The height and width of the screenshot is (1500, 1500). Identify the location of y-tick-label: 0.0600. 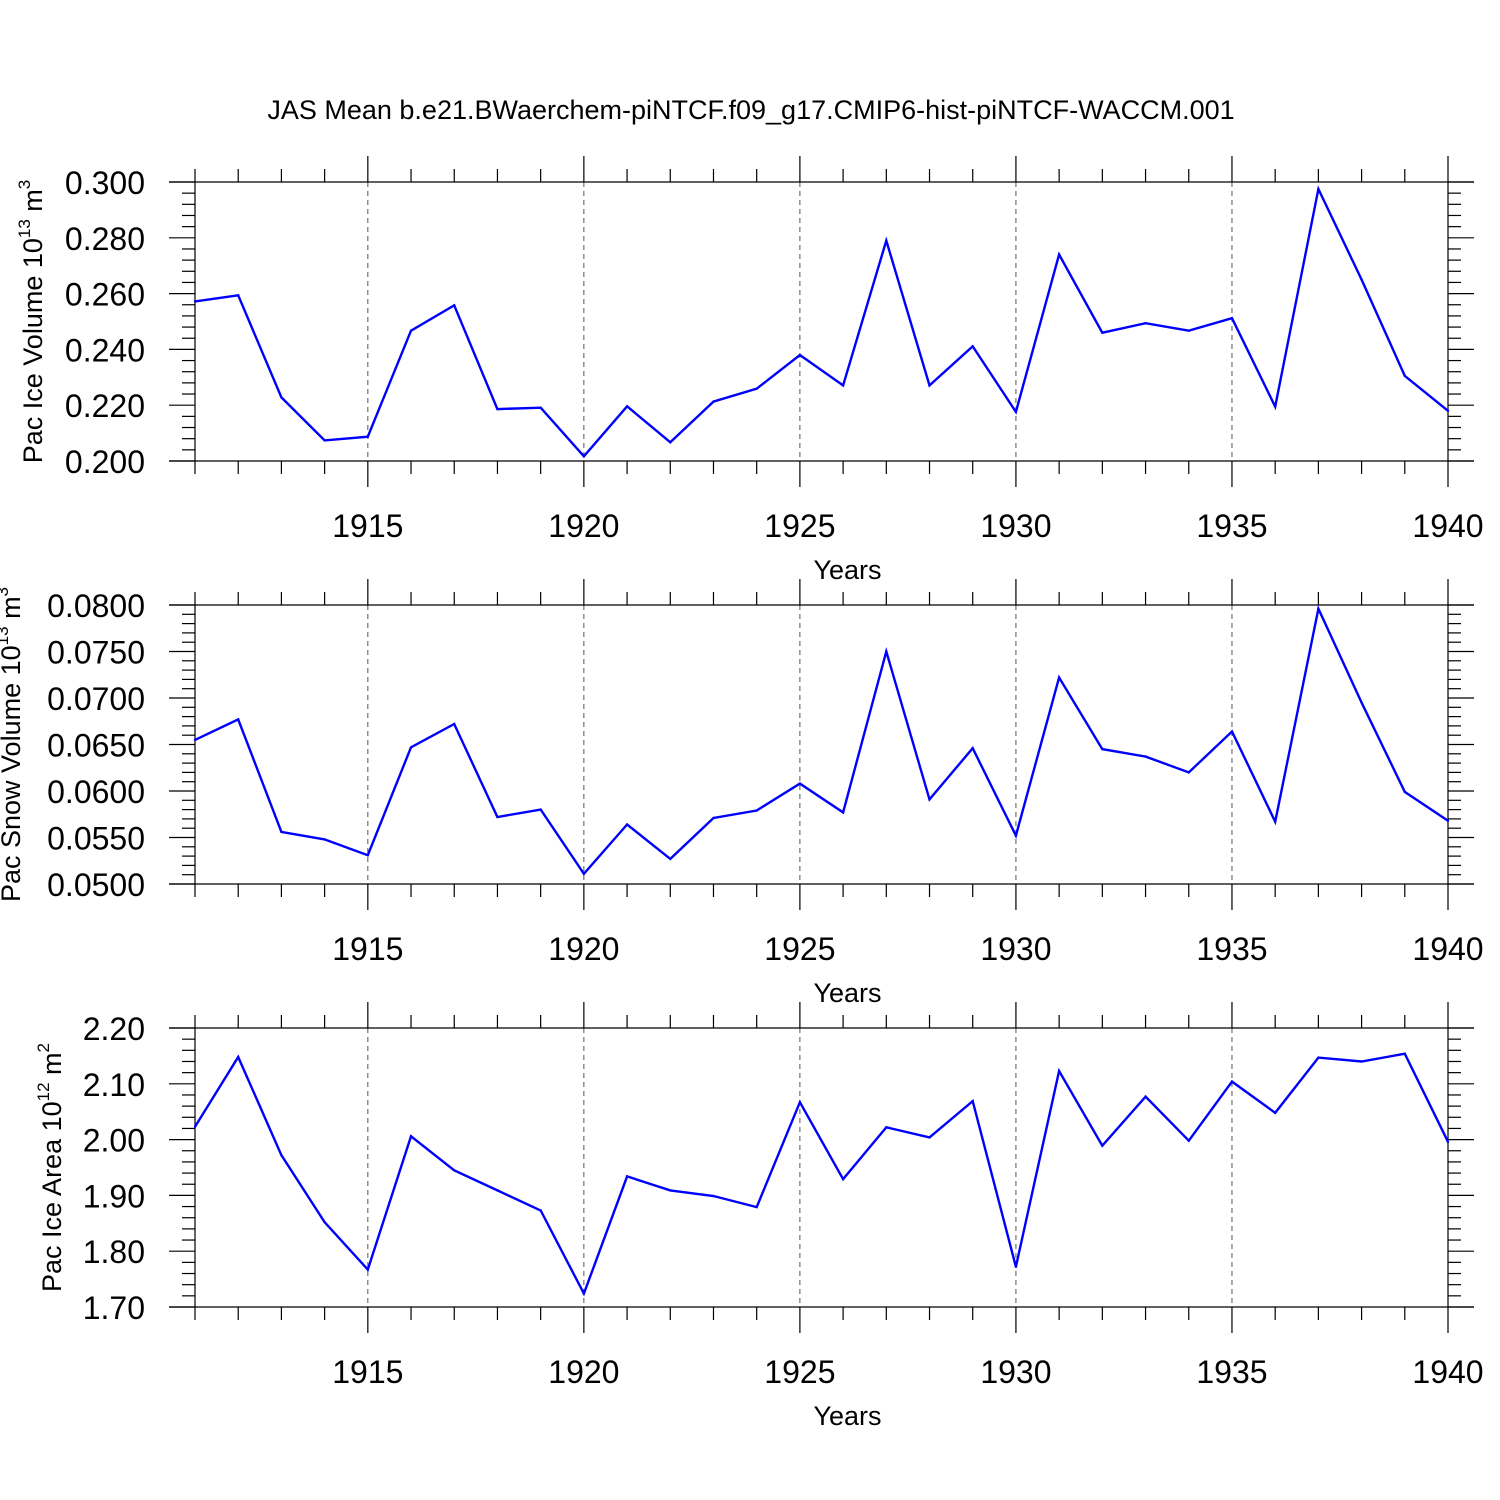
(96, 792).